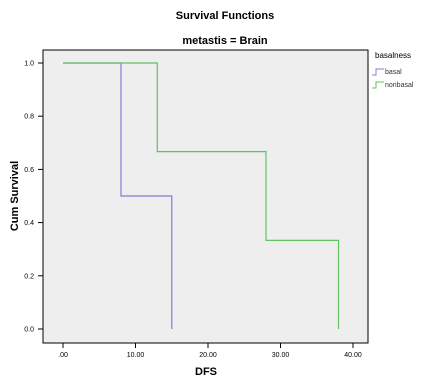 Image resolution: width=425 pixels, height=383 pixels. What do you see at coordinates (29, 223) in the screenshot?
I see `y-tick-label: 0.4` at bounding box center [29, 223].